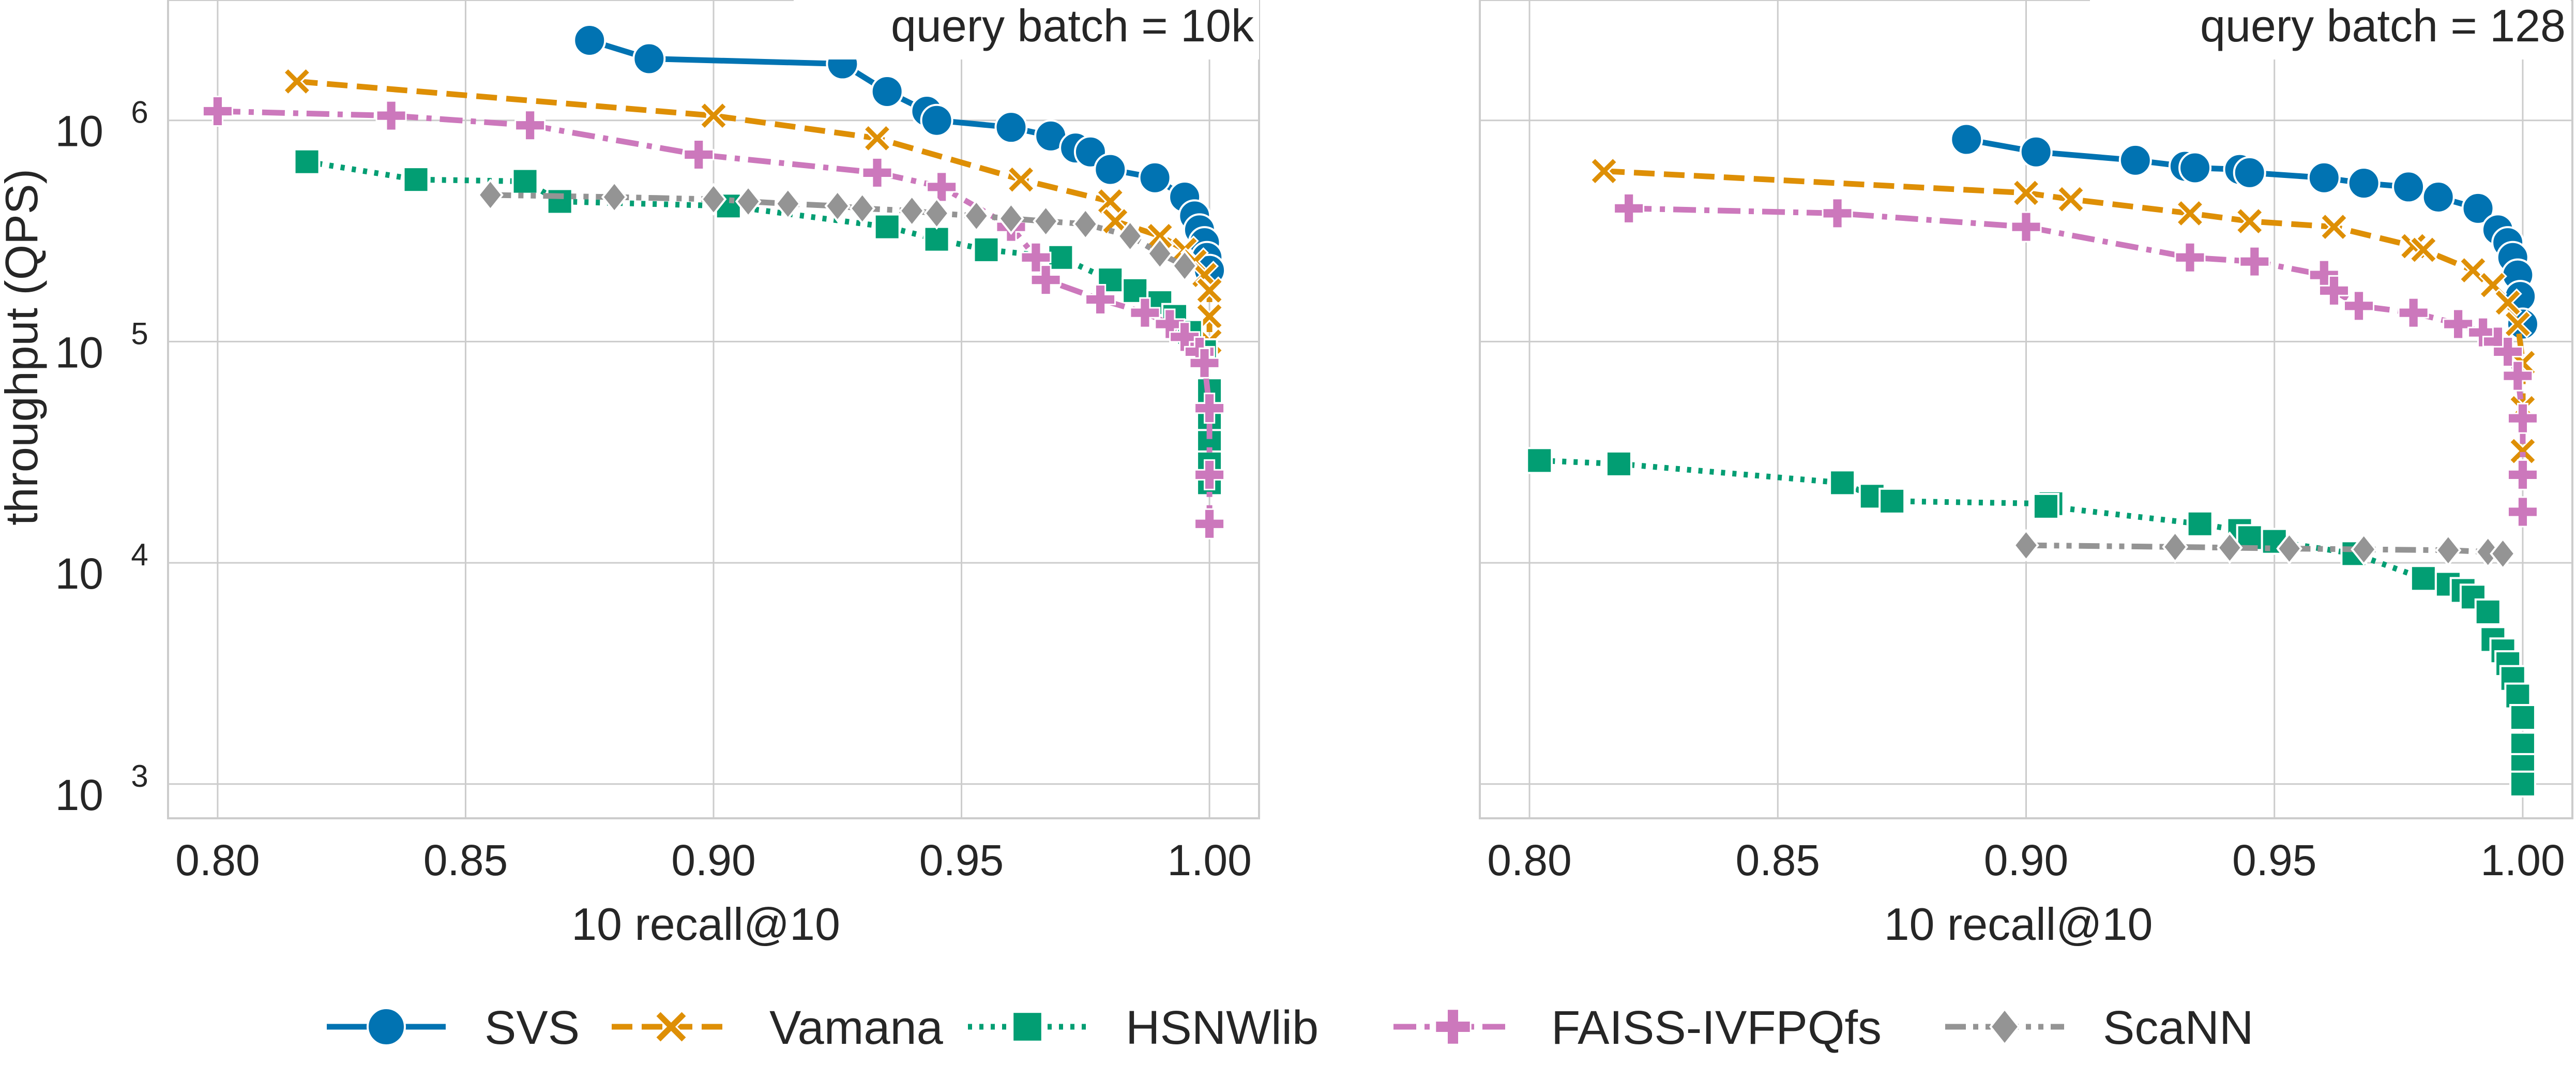 This screenshot has width=2576, height=1079. What do you see at coordinates (532, 1027) in the screenshot?
I see `legend-label: SVS` at bounding box center [532, 1027].